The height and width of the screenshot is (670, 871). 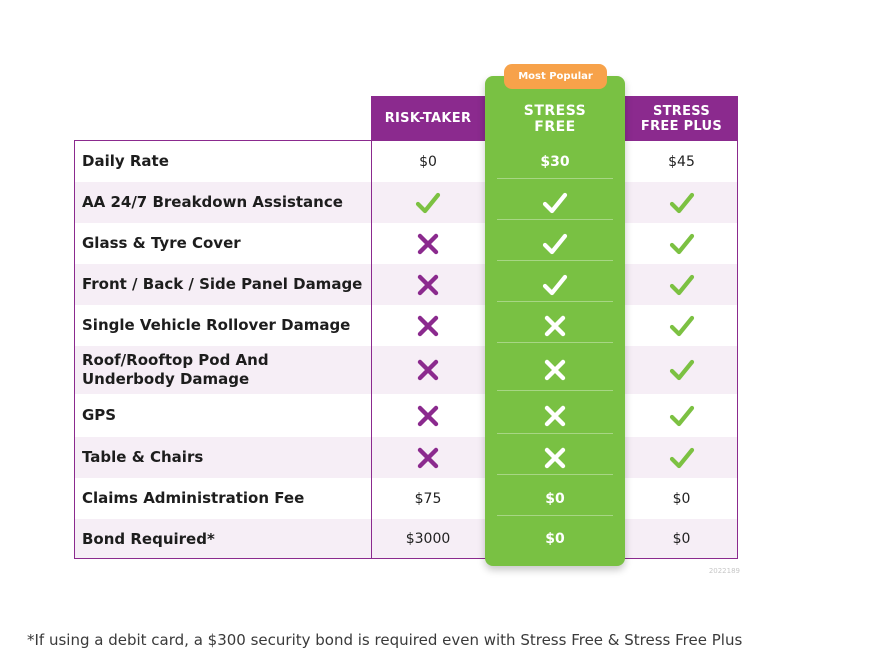 What do you see at coordinates (428, 498) in the screenshot?
I see `cell-value-risk: $75` at bounding box center [428, 498].